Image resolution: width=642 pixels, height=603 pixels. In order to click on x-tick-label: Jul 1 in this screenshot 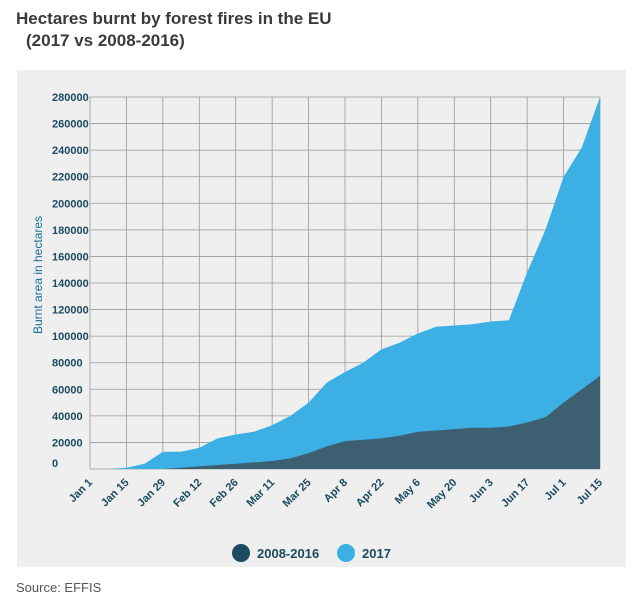, I will do `click(555, 490)`.